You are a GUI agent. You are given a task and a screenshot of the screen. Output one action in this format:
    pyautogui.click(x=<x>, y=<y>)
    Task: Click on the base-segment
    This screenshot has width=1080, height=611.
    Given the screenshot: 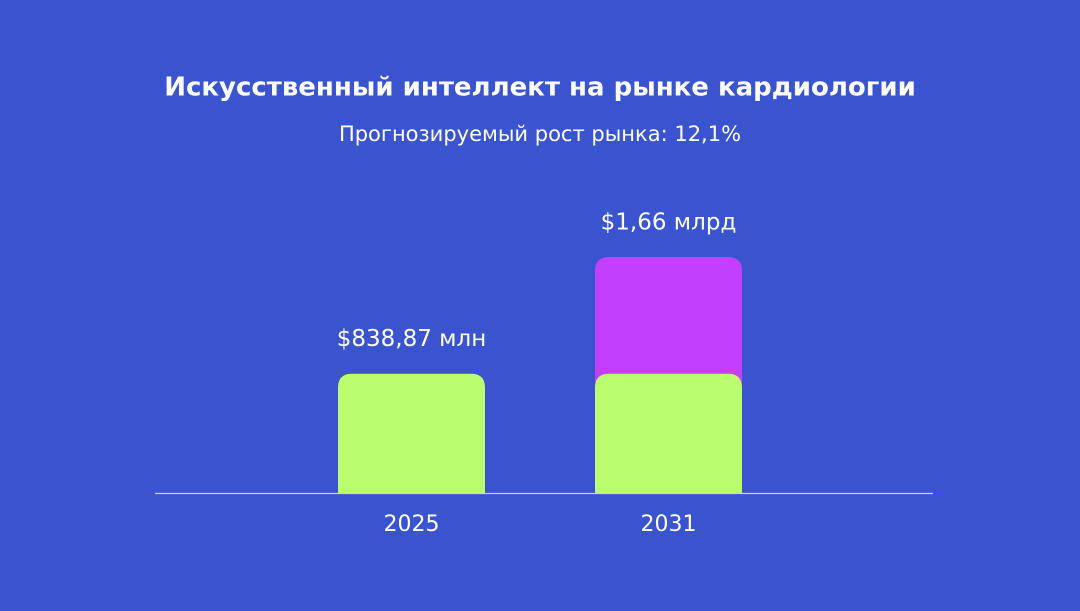 What is the action you would take?
    pyautogui.click(x=668, y=433)
    